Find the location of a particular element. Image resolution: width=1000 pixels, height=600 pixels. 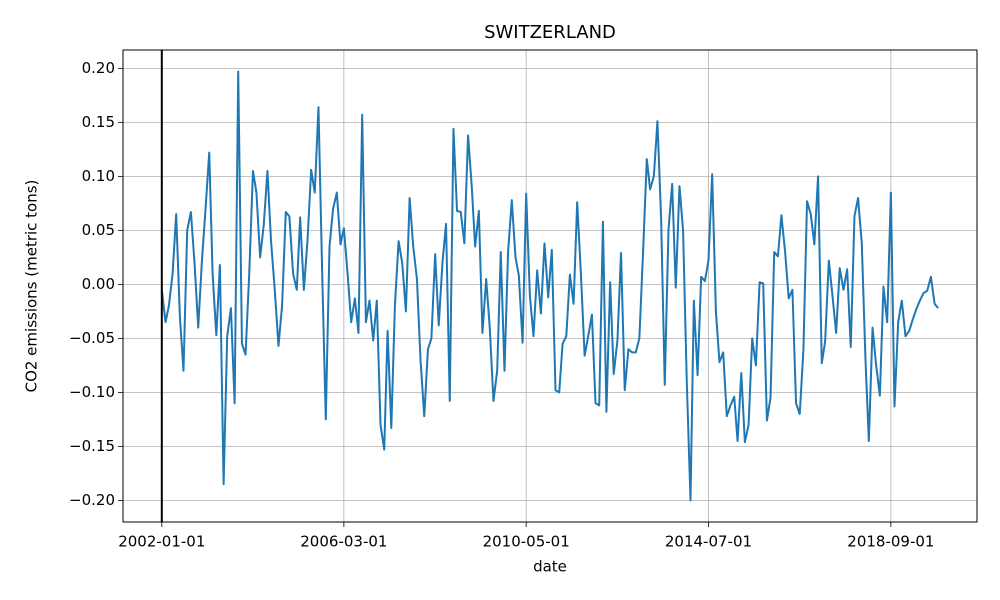

y-tick-label: −0.20 is located at coordinates (92, 500).